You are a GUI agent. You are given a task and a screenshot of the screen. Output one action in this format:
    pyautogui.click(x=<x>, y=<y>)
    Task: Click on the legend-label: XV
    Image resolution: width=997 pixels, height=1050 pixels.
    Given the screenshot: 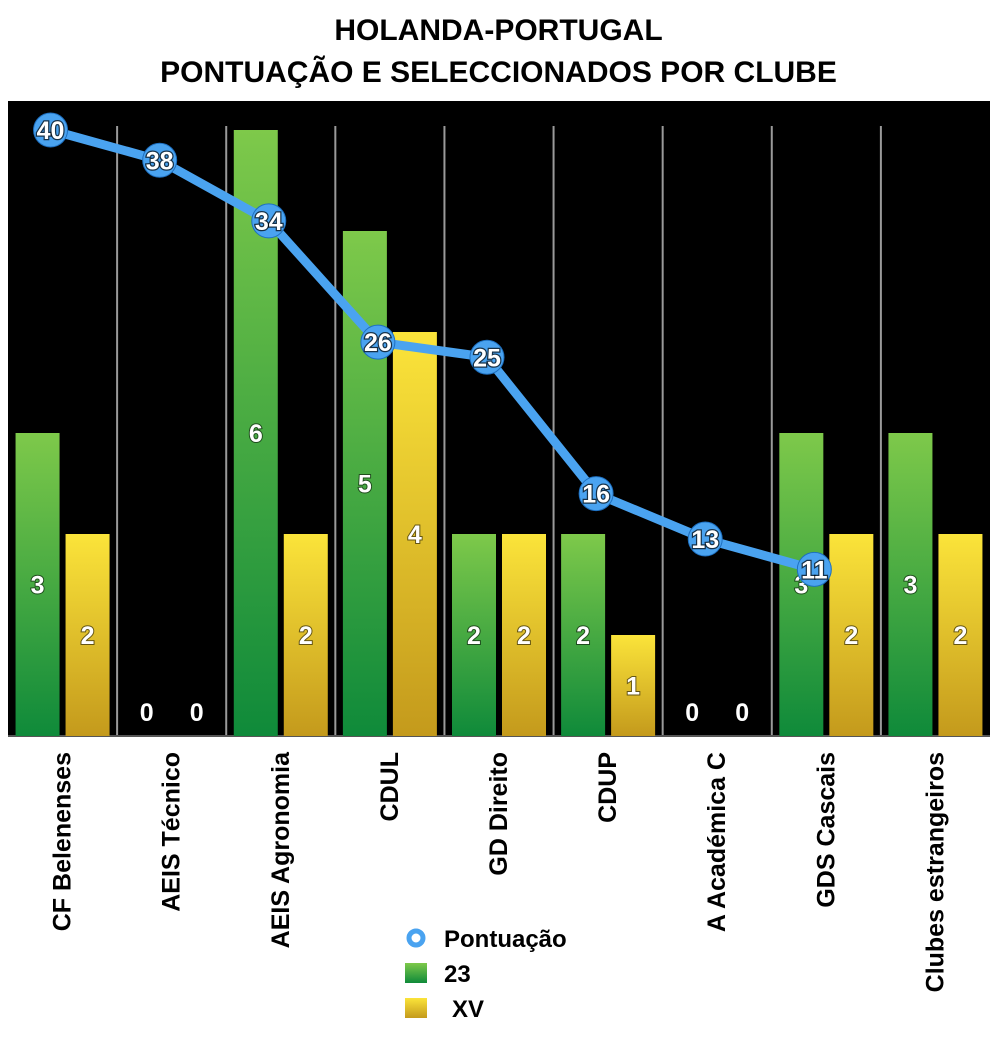 What is the action you would take?
    pyautogui.click(x=468, y=1009)
    